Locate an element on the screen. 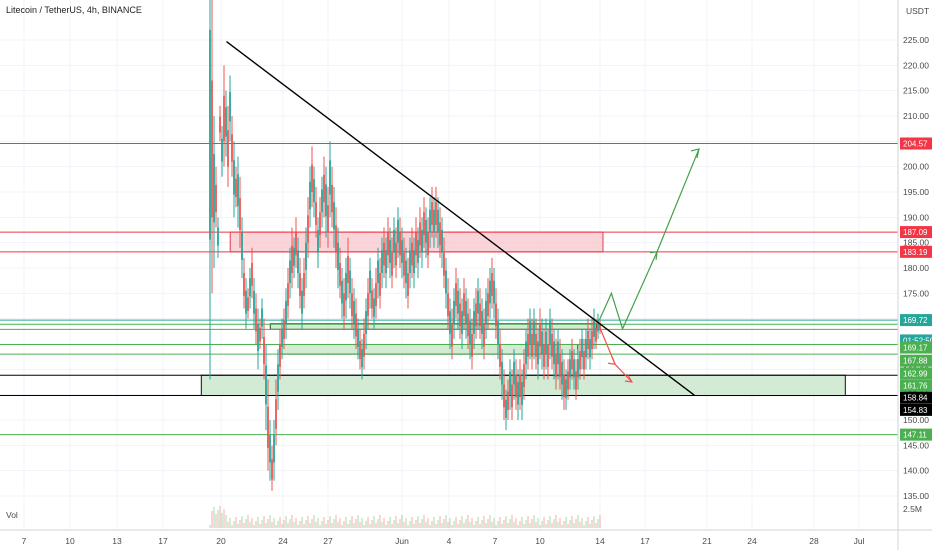 The height and width of the screenshot is (550, 932). price-badge-label: 183.19 is located at coordinates (915, 252).